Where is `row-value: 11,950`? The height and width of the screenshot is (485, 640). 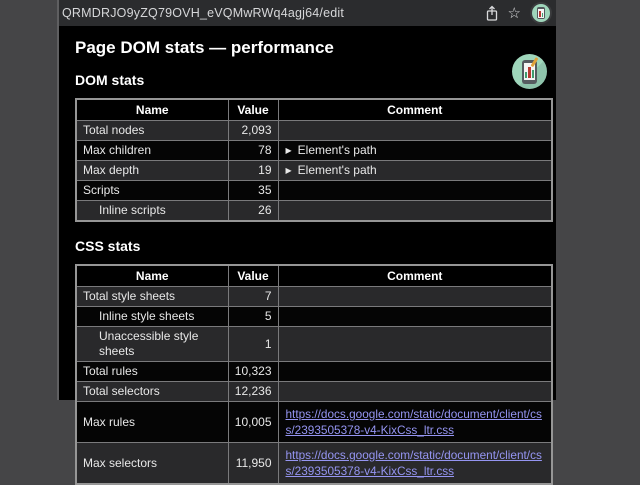 row-value: 11,950 is located at coordinates (253, 463).